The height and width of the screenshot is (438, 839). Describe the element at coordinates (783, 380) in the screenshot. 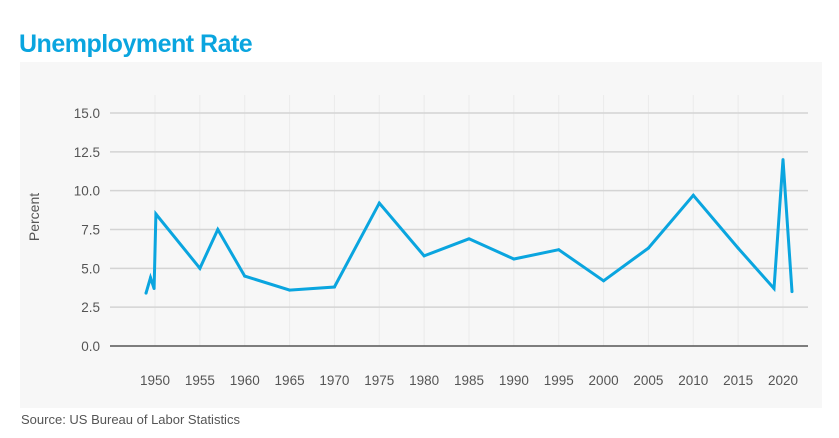

I see `x-tick-label: 2020` at that location.